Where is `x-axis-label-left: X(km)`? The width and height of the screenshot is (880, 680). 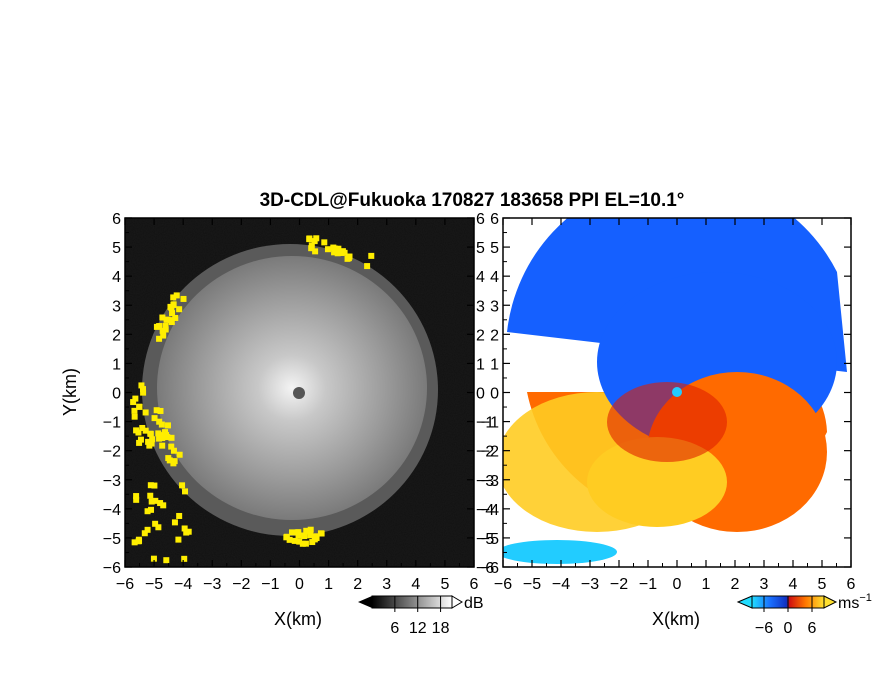 x-axis-label-left: X(km) is located at coordinates (298, 619).